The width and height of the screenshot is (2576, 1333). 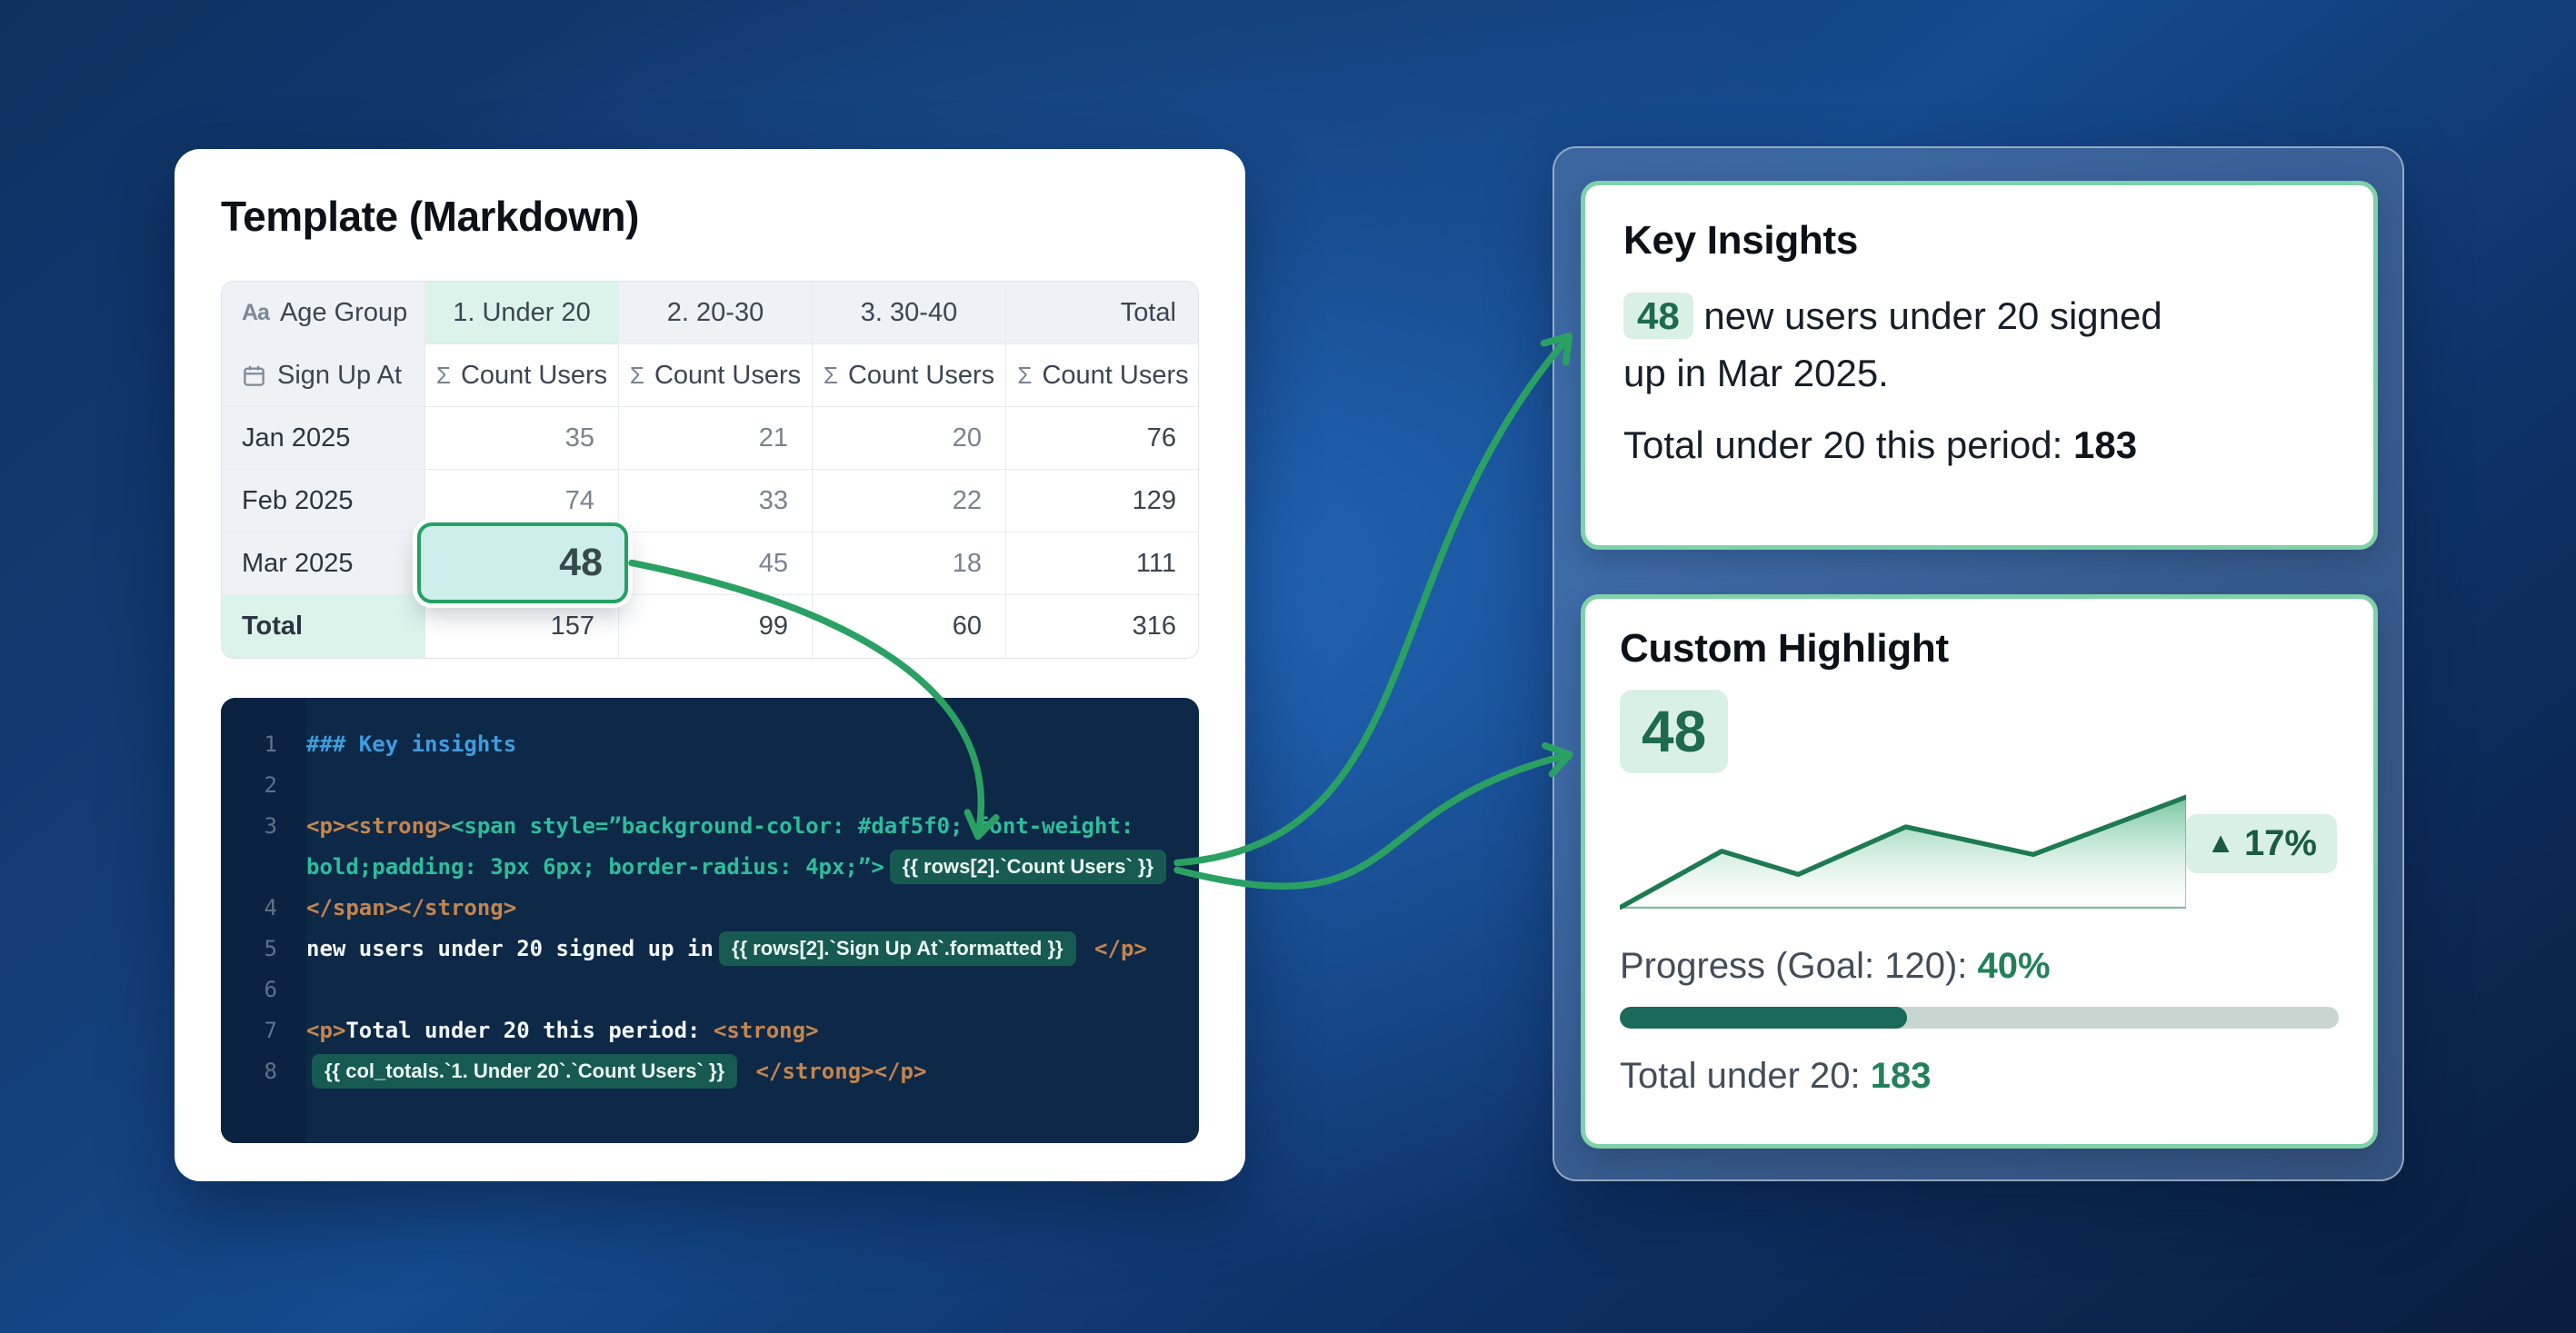 I want to click on custom-total: Total under 20: 183, so click(x=1776, y=1076).